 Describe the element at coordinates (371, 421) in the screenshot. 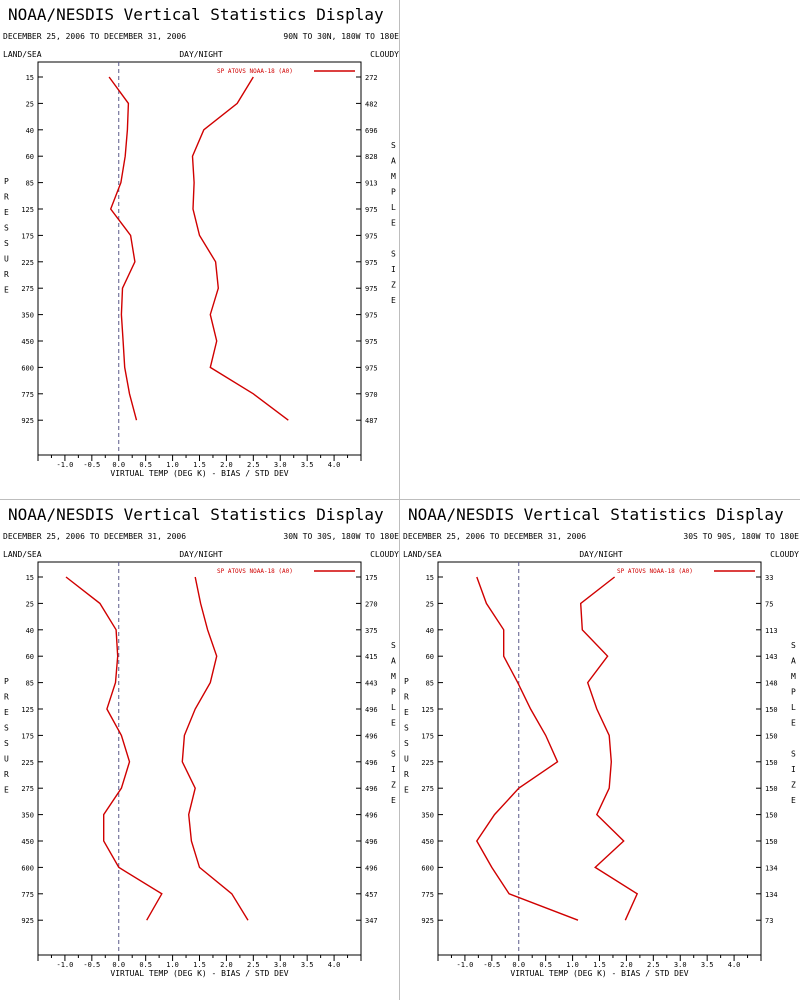

I see `sample-size-label: 487` at that location.